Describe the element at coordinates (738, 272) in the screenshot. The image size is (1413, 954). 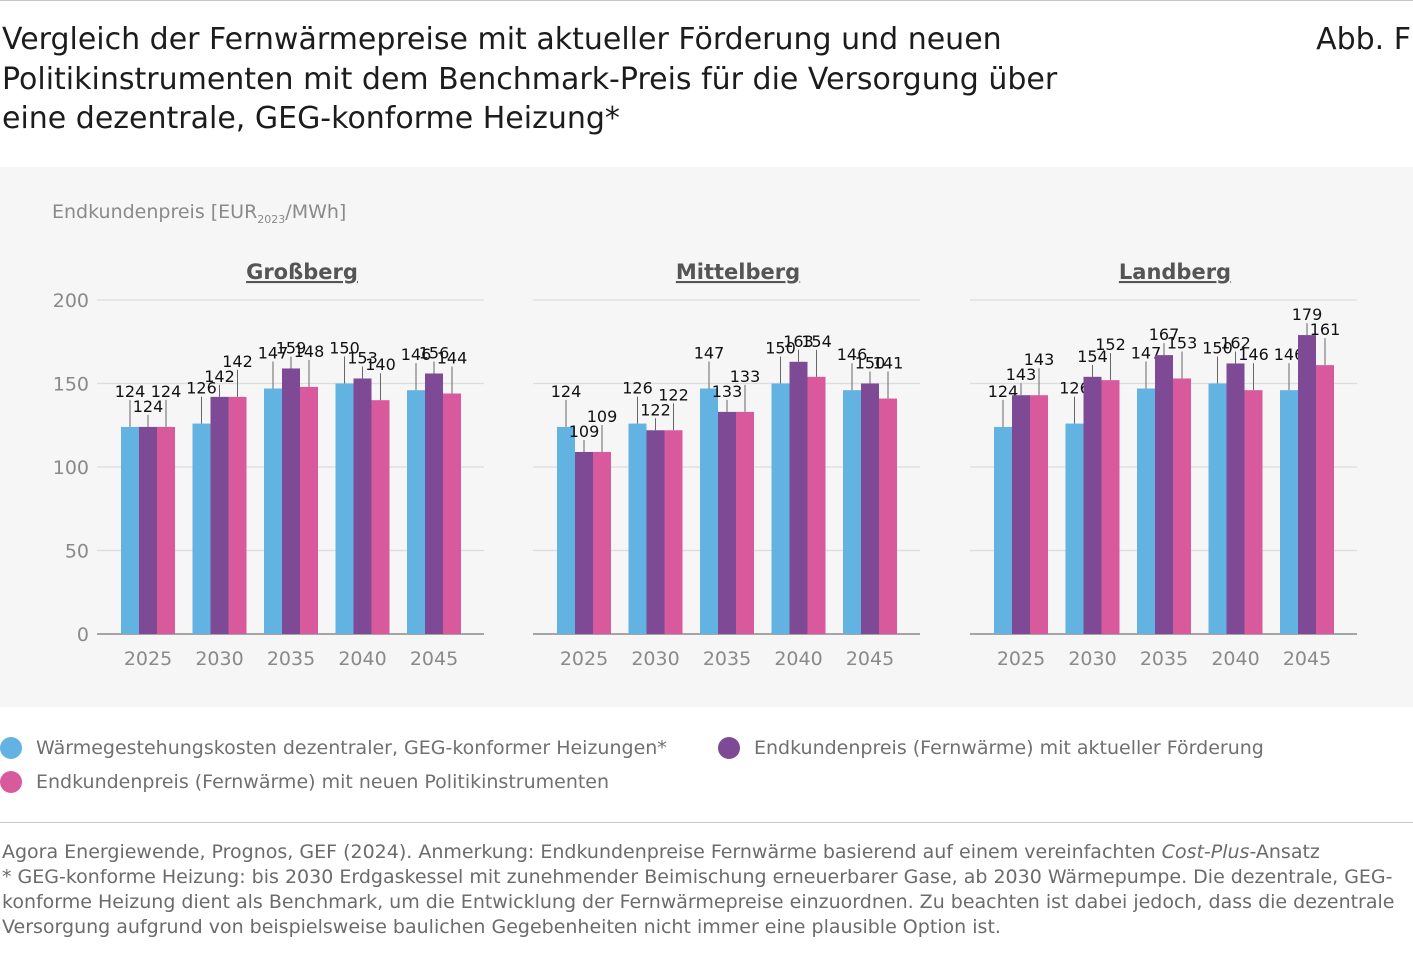
I see `panel-title: Mittelberg` at that location.